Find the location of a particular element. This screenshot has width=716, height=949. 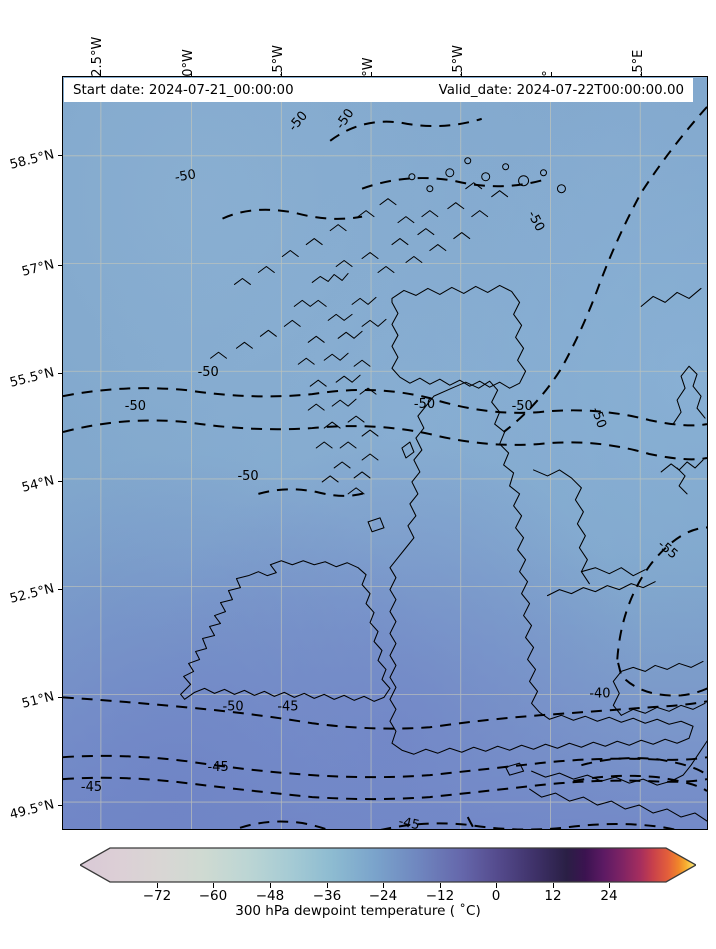

coastline-netherlands-north is located at coordinates (658, 688).